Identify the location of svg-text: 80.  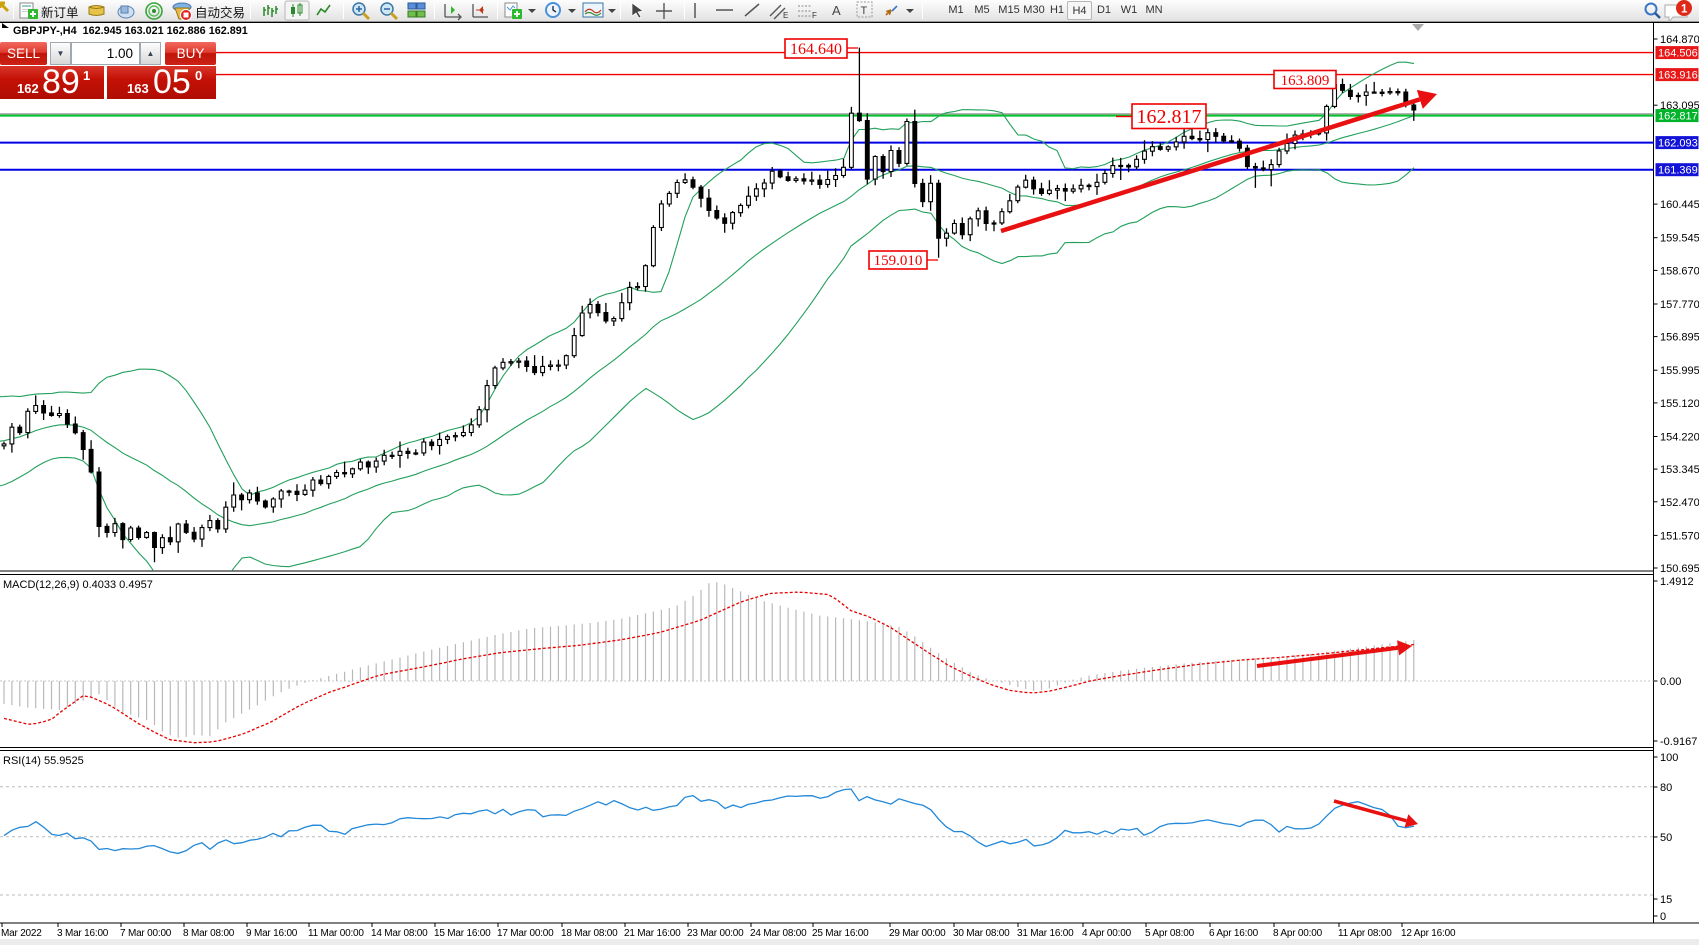
(1666, 788).